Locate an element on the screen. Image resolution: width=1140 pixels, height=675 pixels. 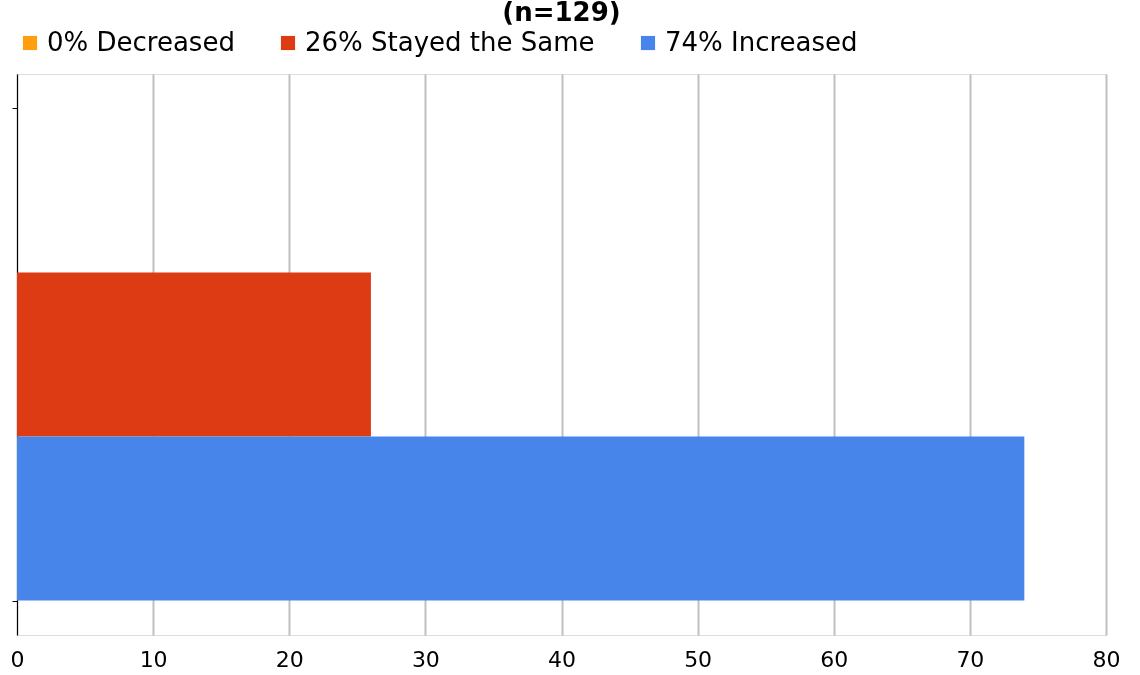
x-tick-label: 40 is located at coordinates (562, 659).